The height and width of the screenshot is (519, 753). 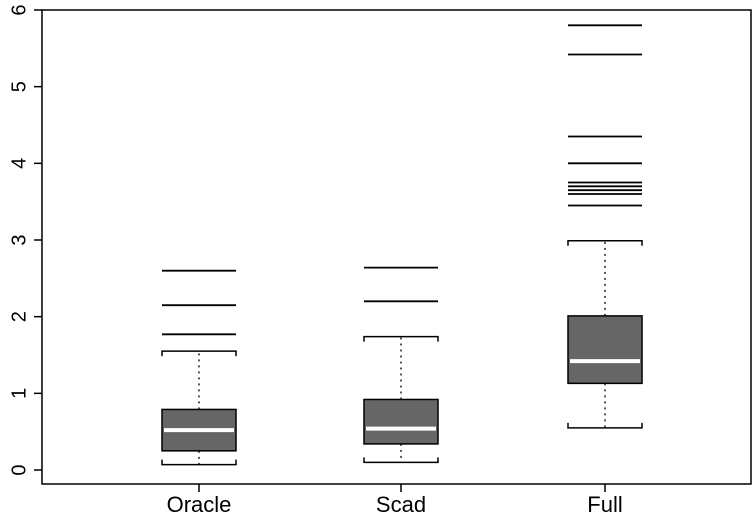 What do you see at coordinates (19, 239) in the screenshot?
I see `y-tick-label: 3` at bounding box center [19, 239].